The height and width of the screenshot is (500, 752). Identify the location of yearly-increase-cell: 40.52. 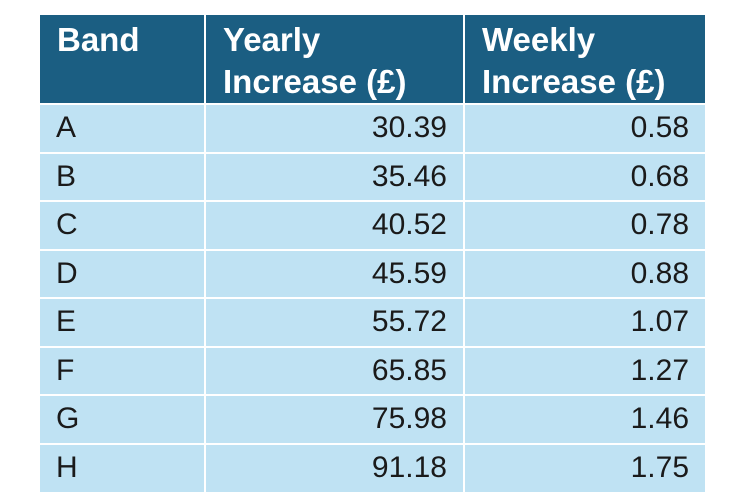
(334, 225).